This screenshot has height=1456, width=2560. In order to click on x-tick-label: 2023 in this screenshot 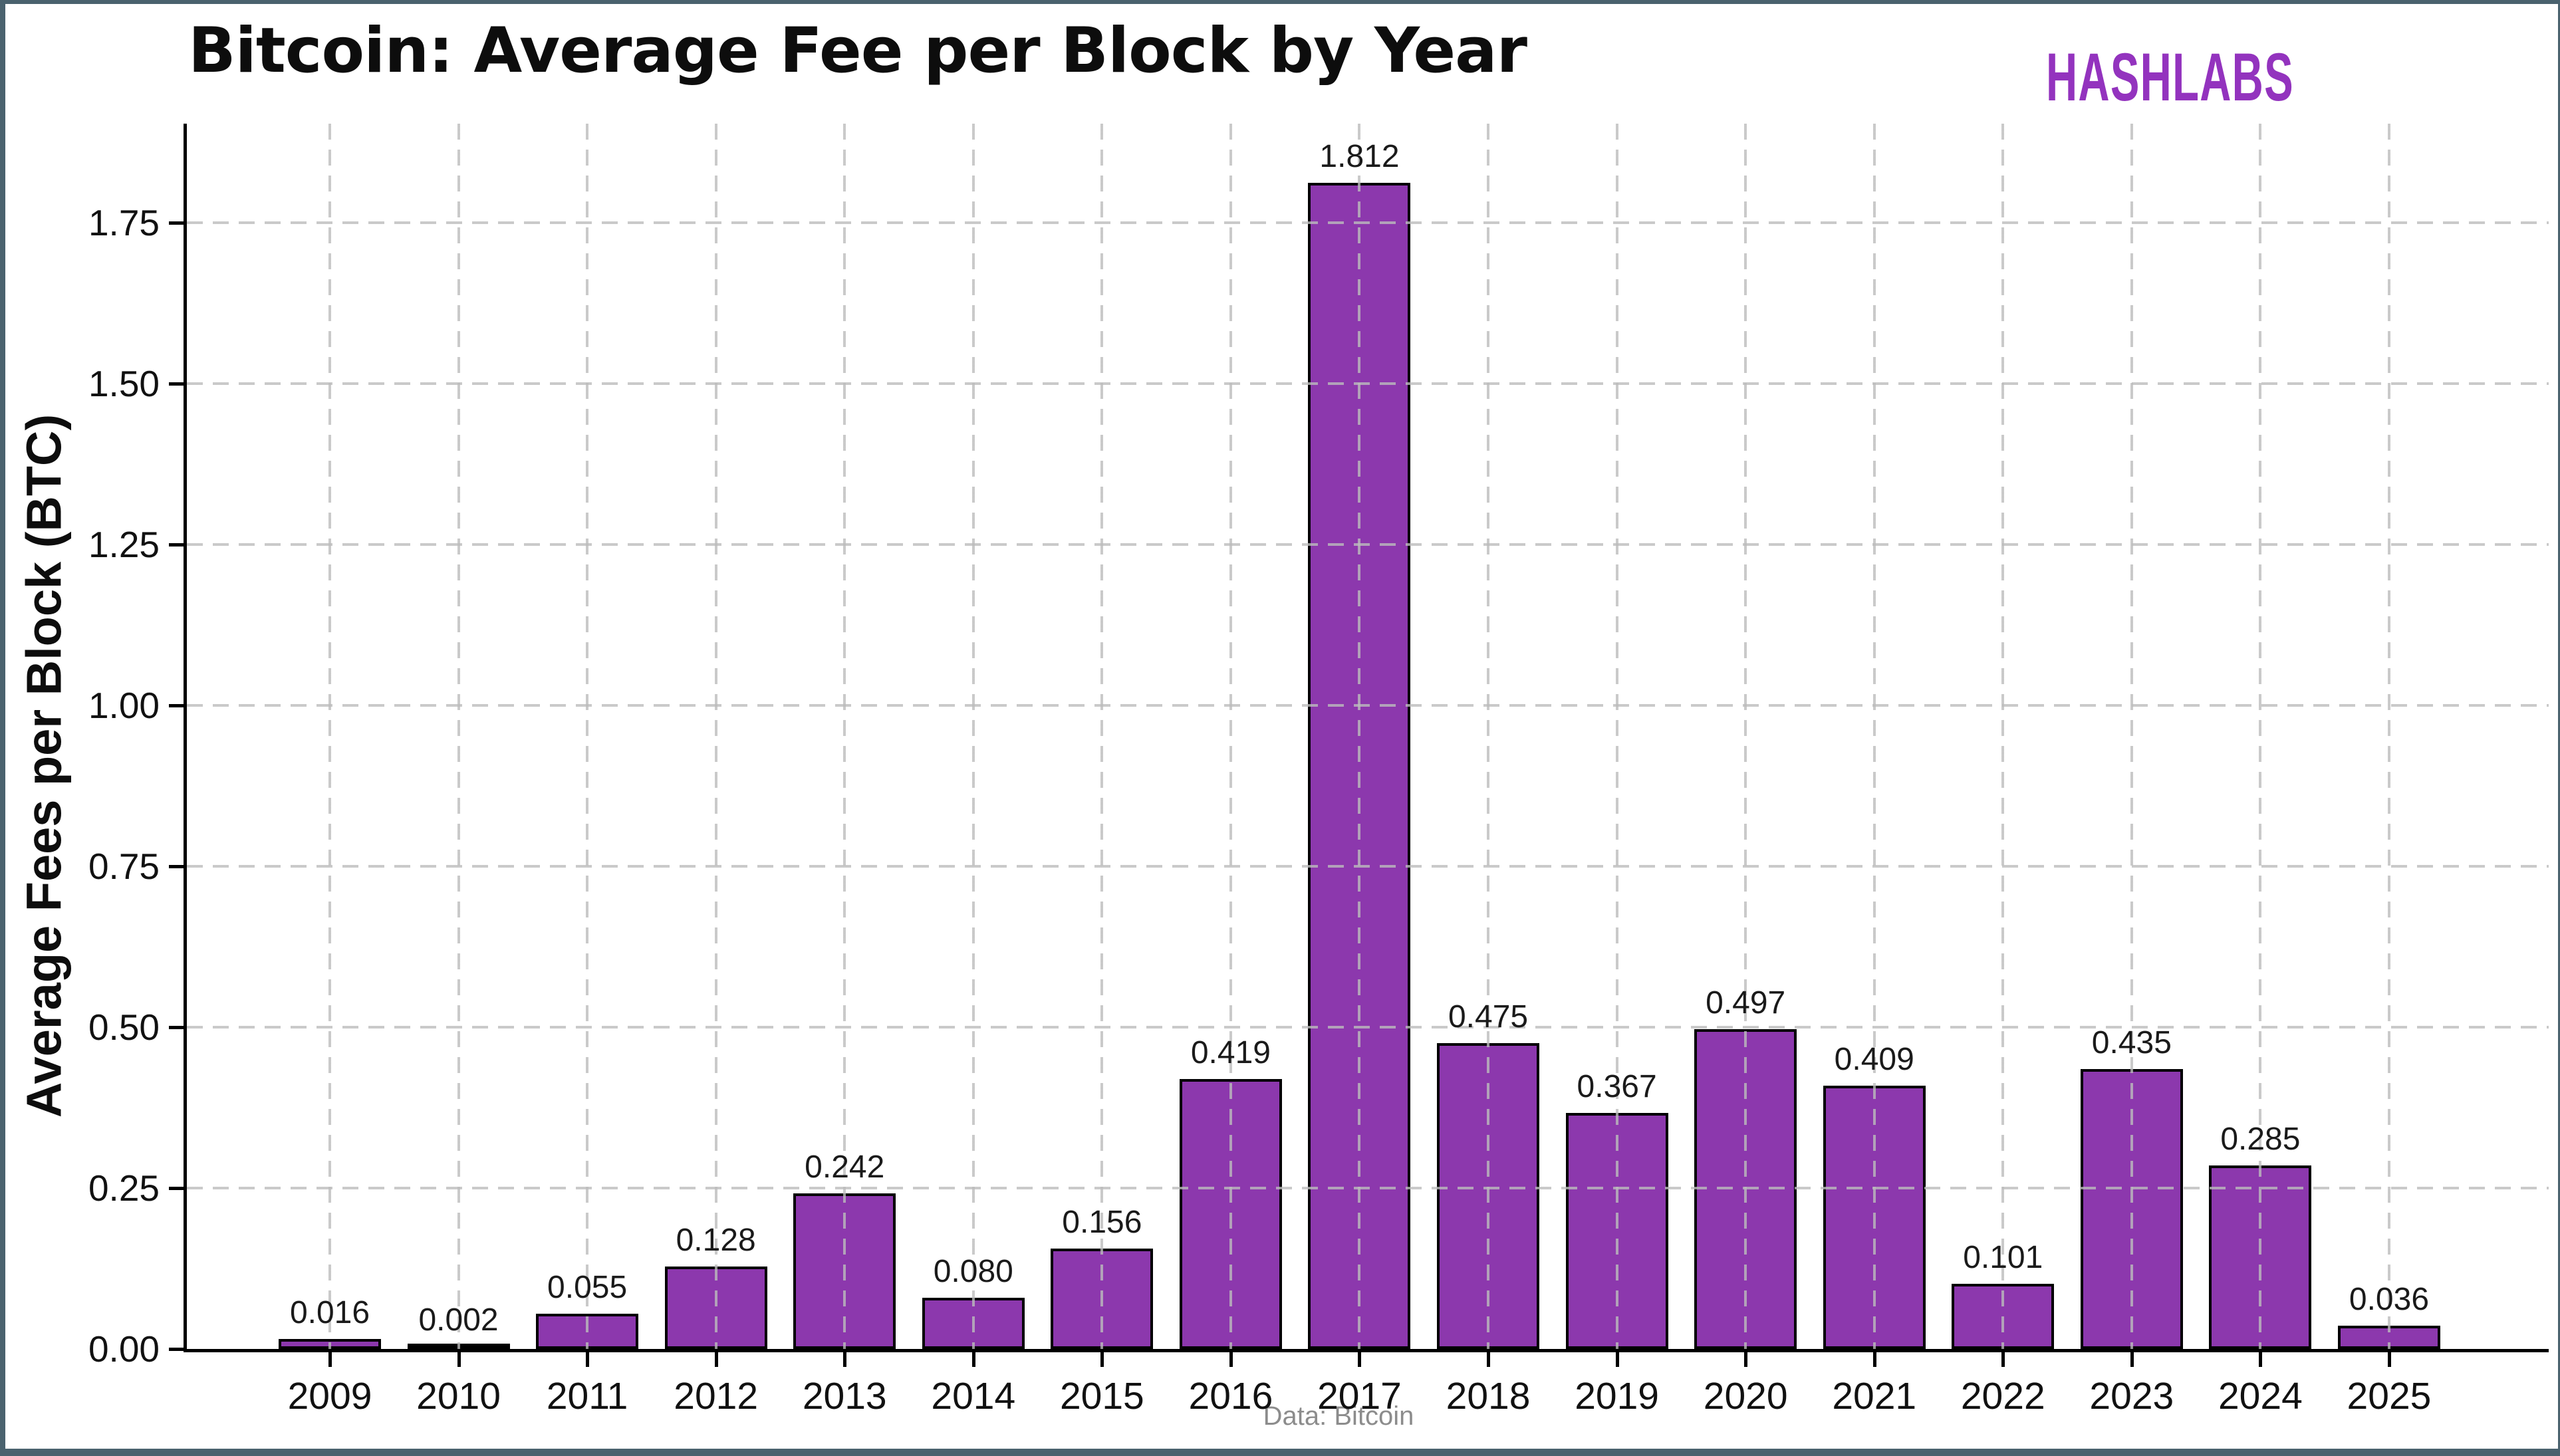, I will do `click(2131, 1396)`.